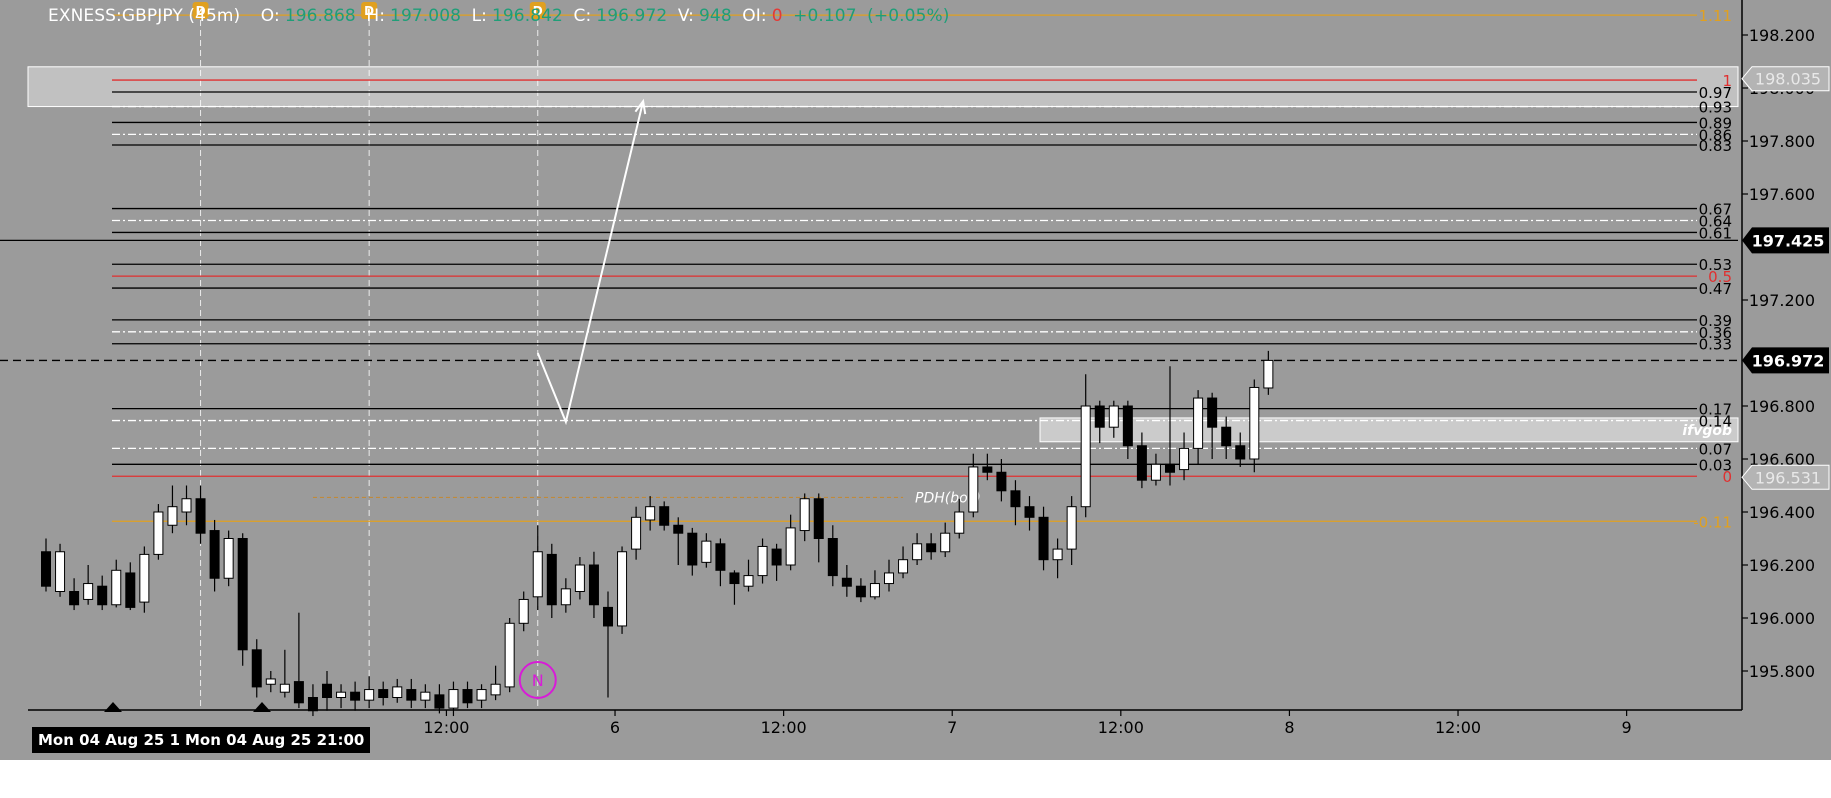  Describe the element at coordinates (1788, 79) in the screenshot. I see `price-label-text: 198.035` at that location.